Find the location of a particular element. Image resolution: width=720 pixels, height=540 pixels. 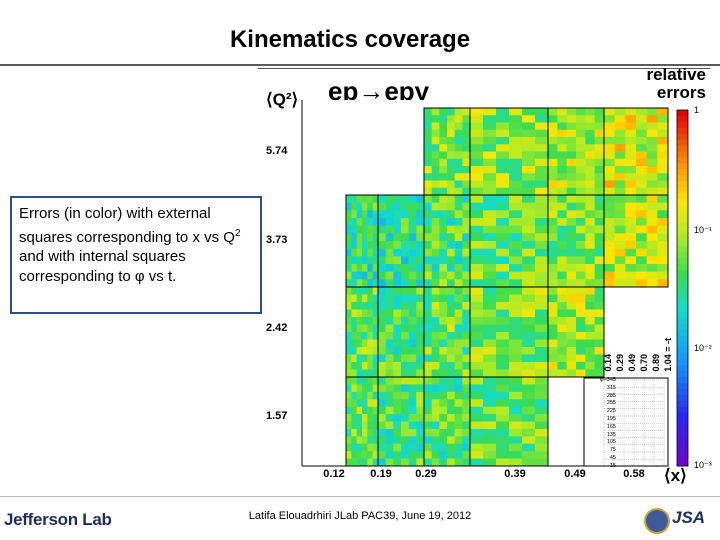

phi-bin-label: 45 is located at coordinates (612, 457).